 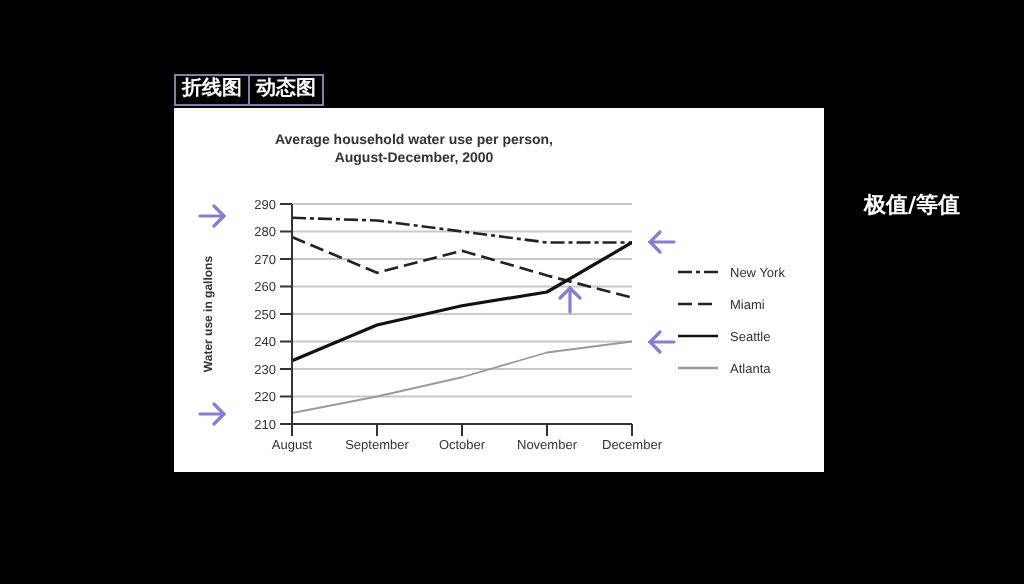 I want to click on text: 动态图, so click(x=286, y=90).